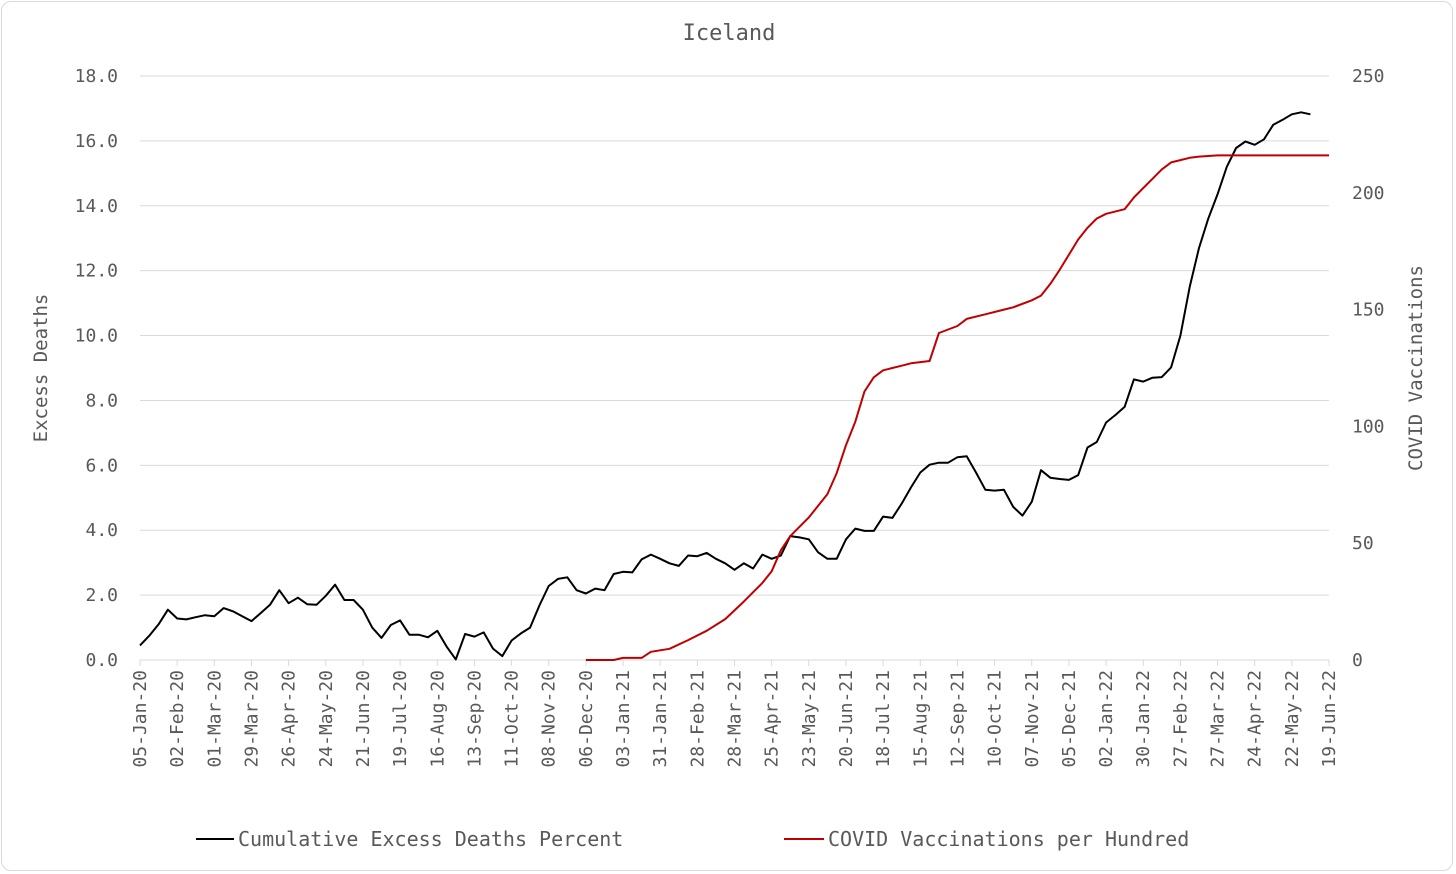  I want to click on left-tick-label: 2.0, so click(101, 595).